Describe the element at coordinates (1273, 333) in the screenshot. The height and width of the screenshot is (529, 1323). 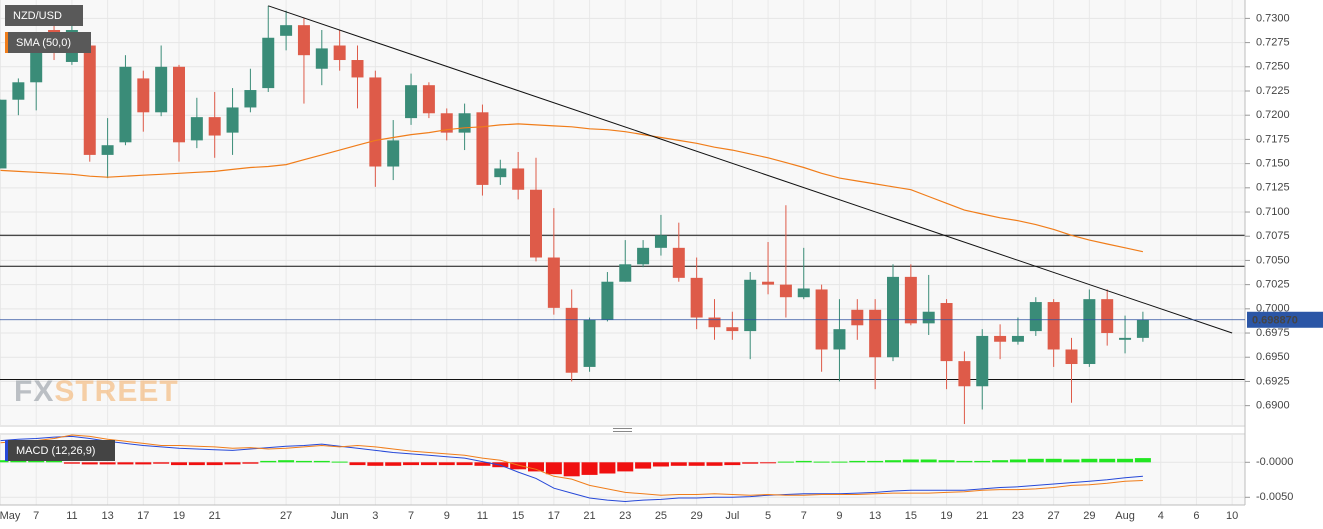
I see `y-tick-label: 0.6975` at that location.